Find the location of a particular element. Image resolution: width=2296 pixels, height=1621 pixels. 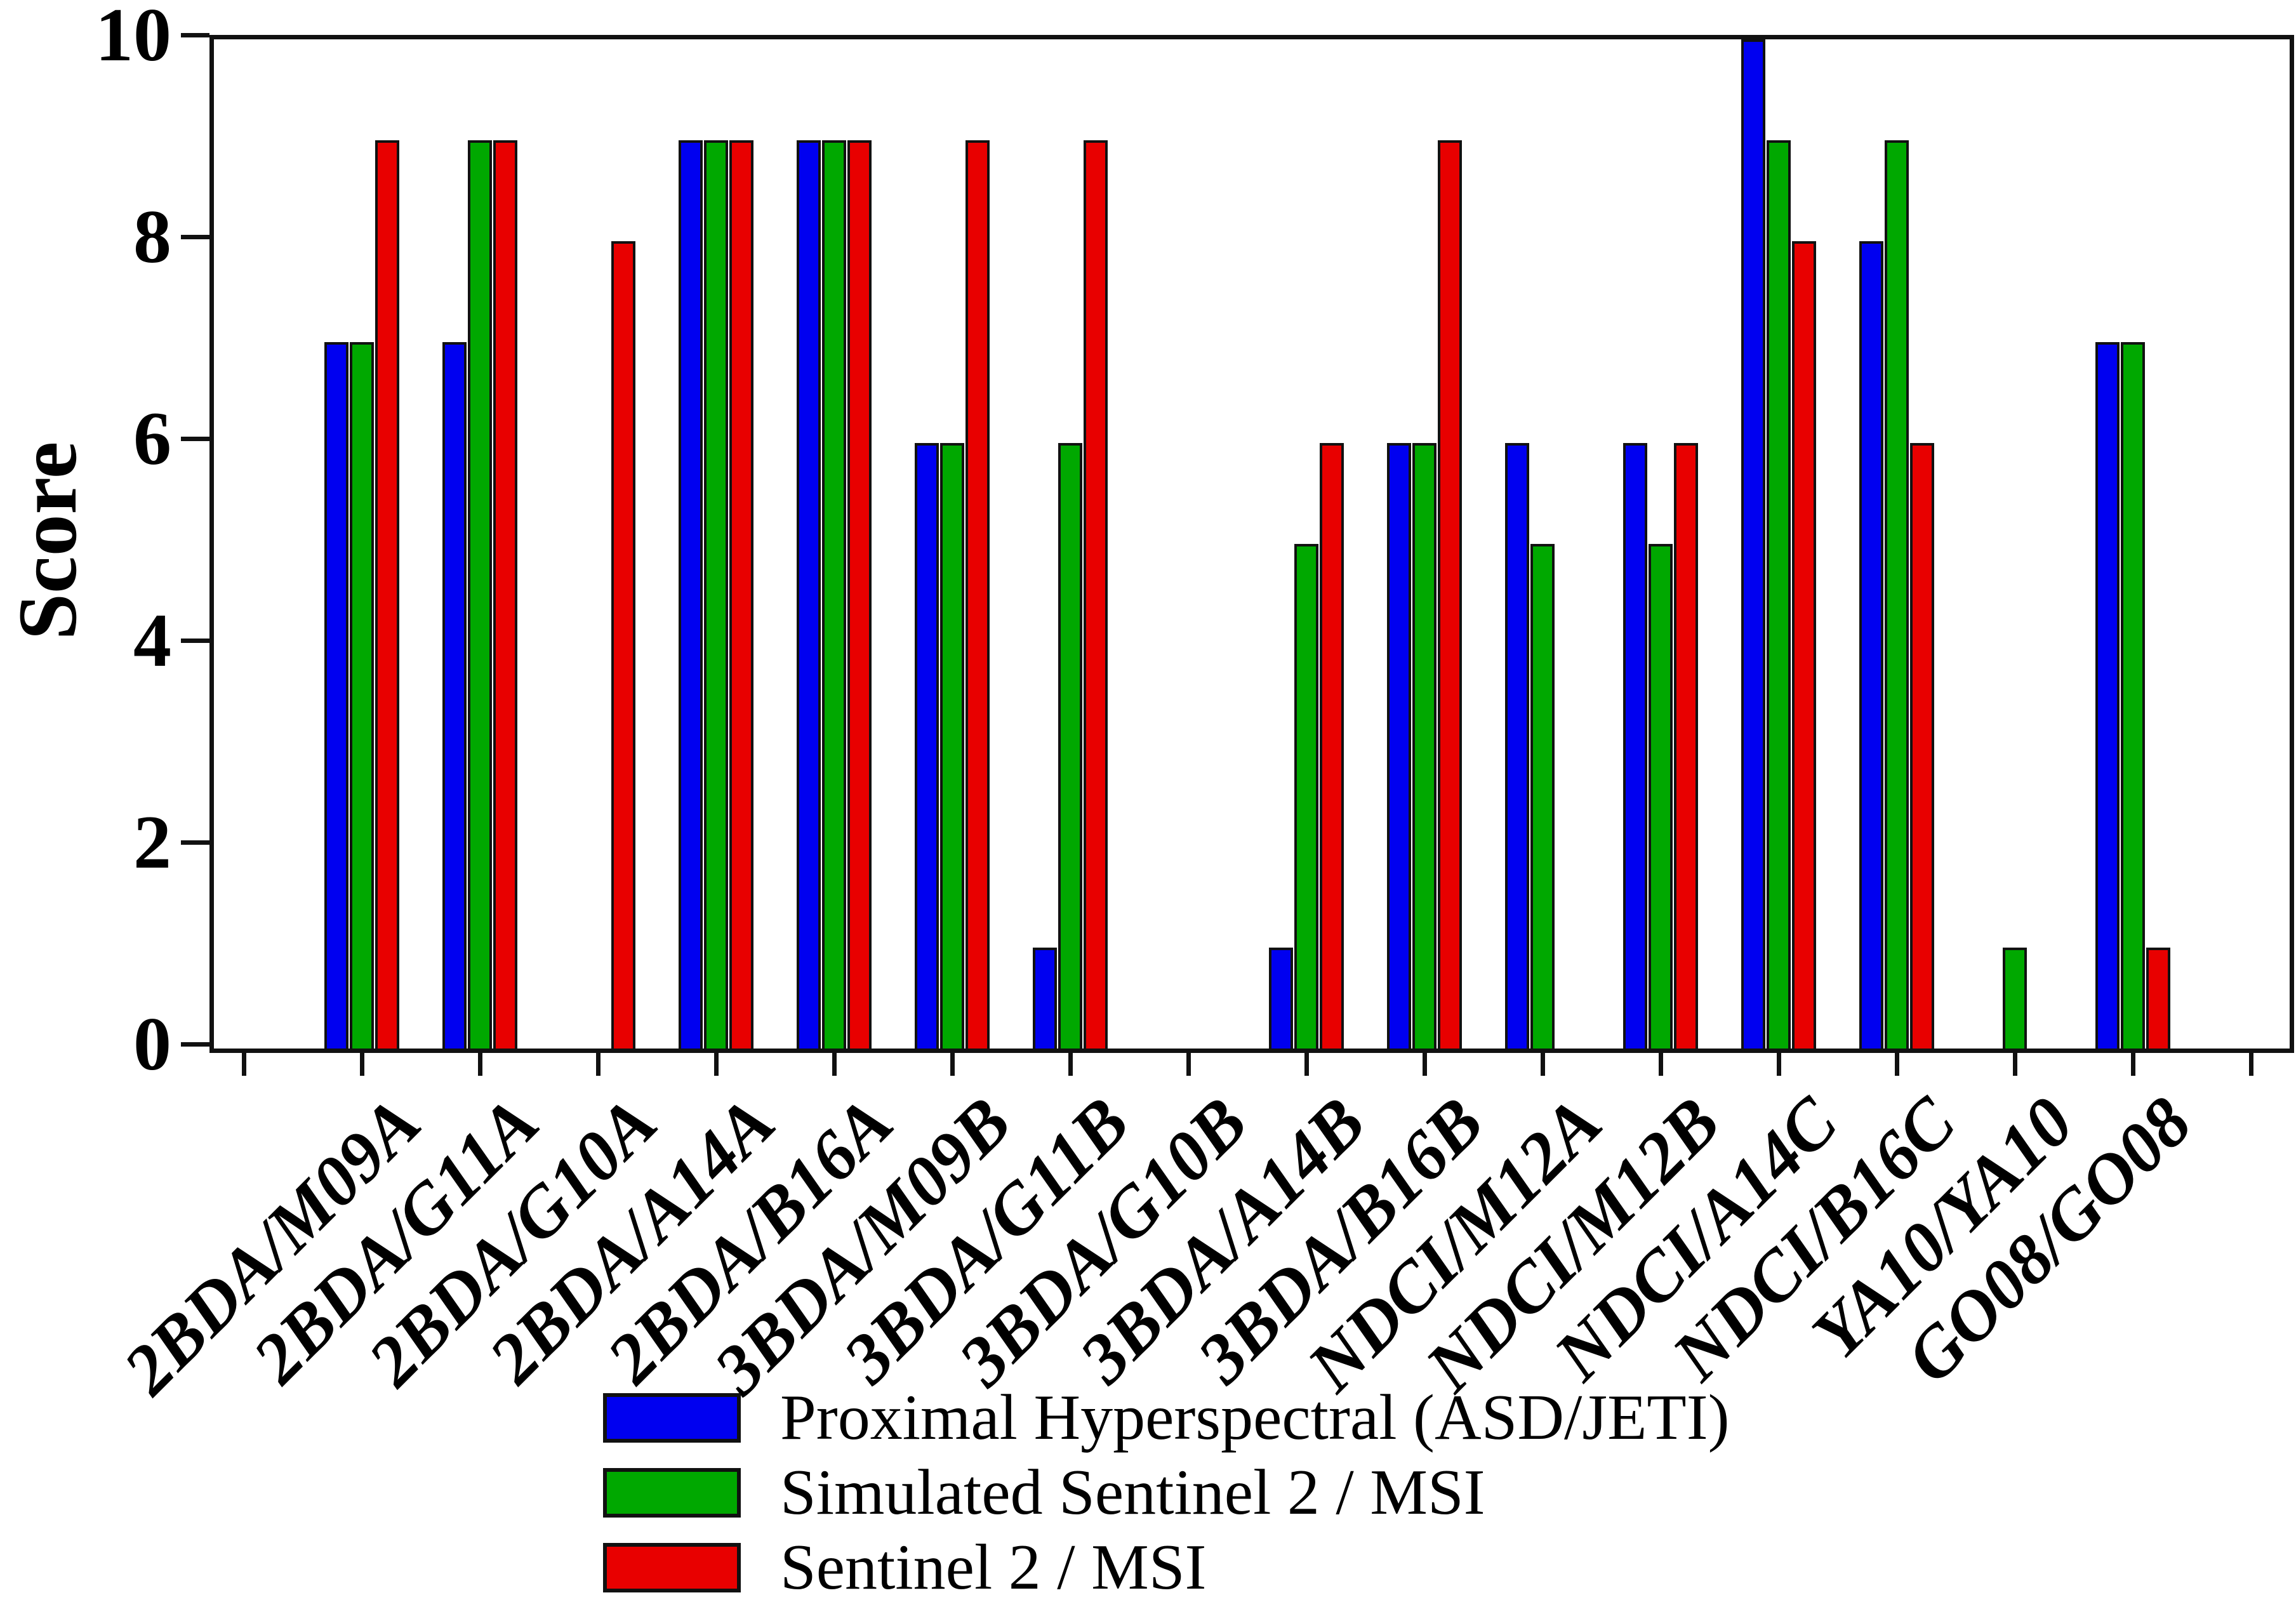

bar-NDCI/B16C-series2 is located at coordinates (1897, 594).